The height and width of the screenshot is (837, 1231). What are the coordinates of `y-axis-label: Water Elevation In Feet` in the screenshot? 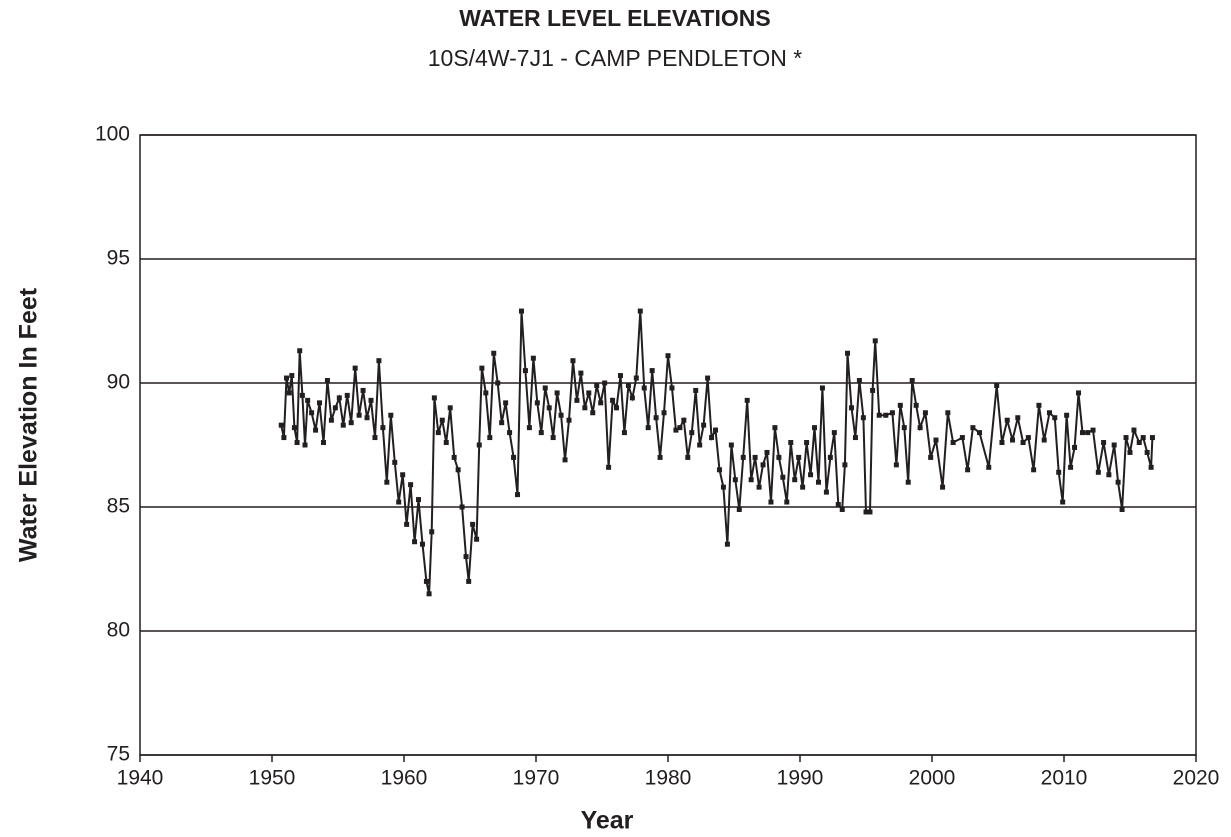 It's located at (29, 424).